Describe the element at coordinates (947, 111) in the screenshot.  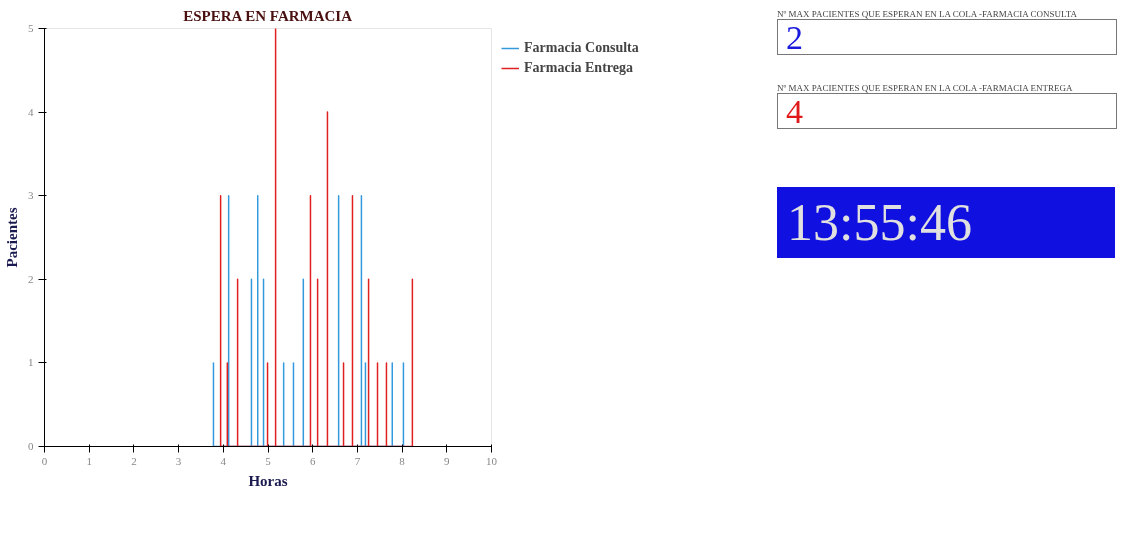
I see `text: 4` at that location.